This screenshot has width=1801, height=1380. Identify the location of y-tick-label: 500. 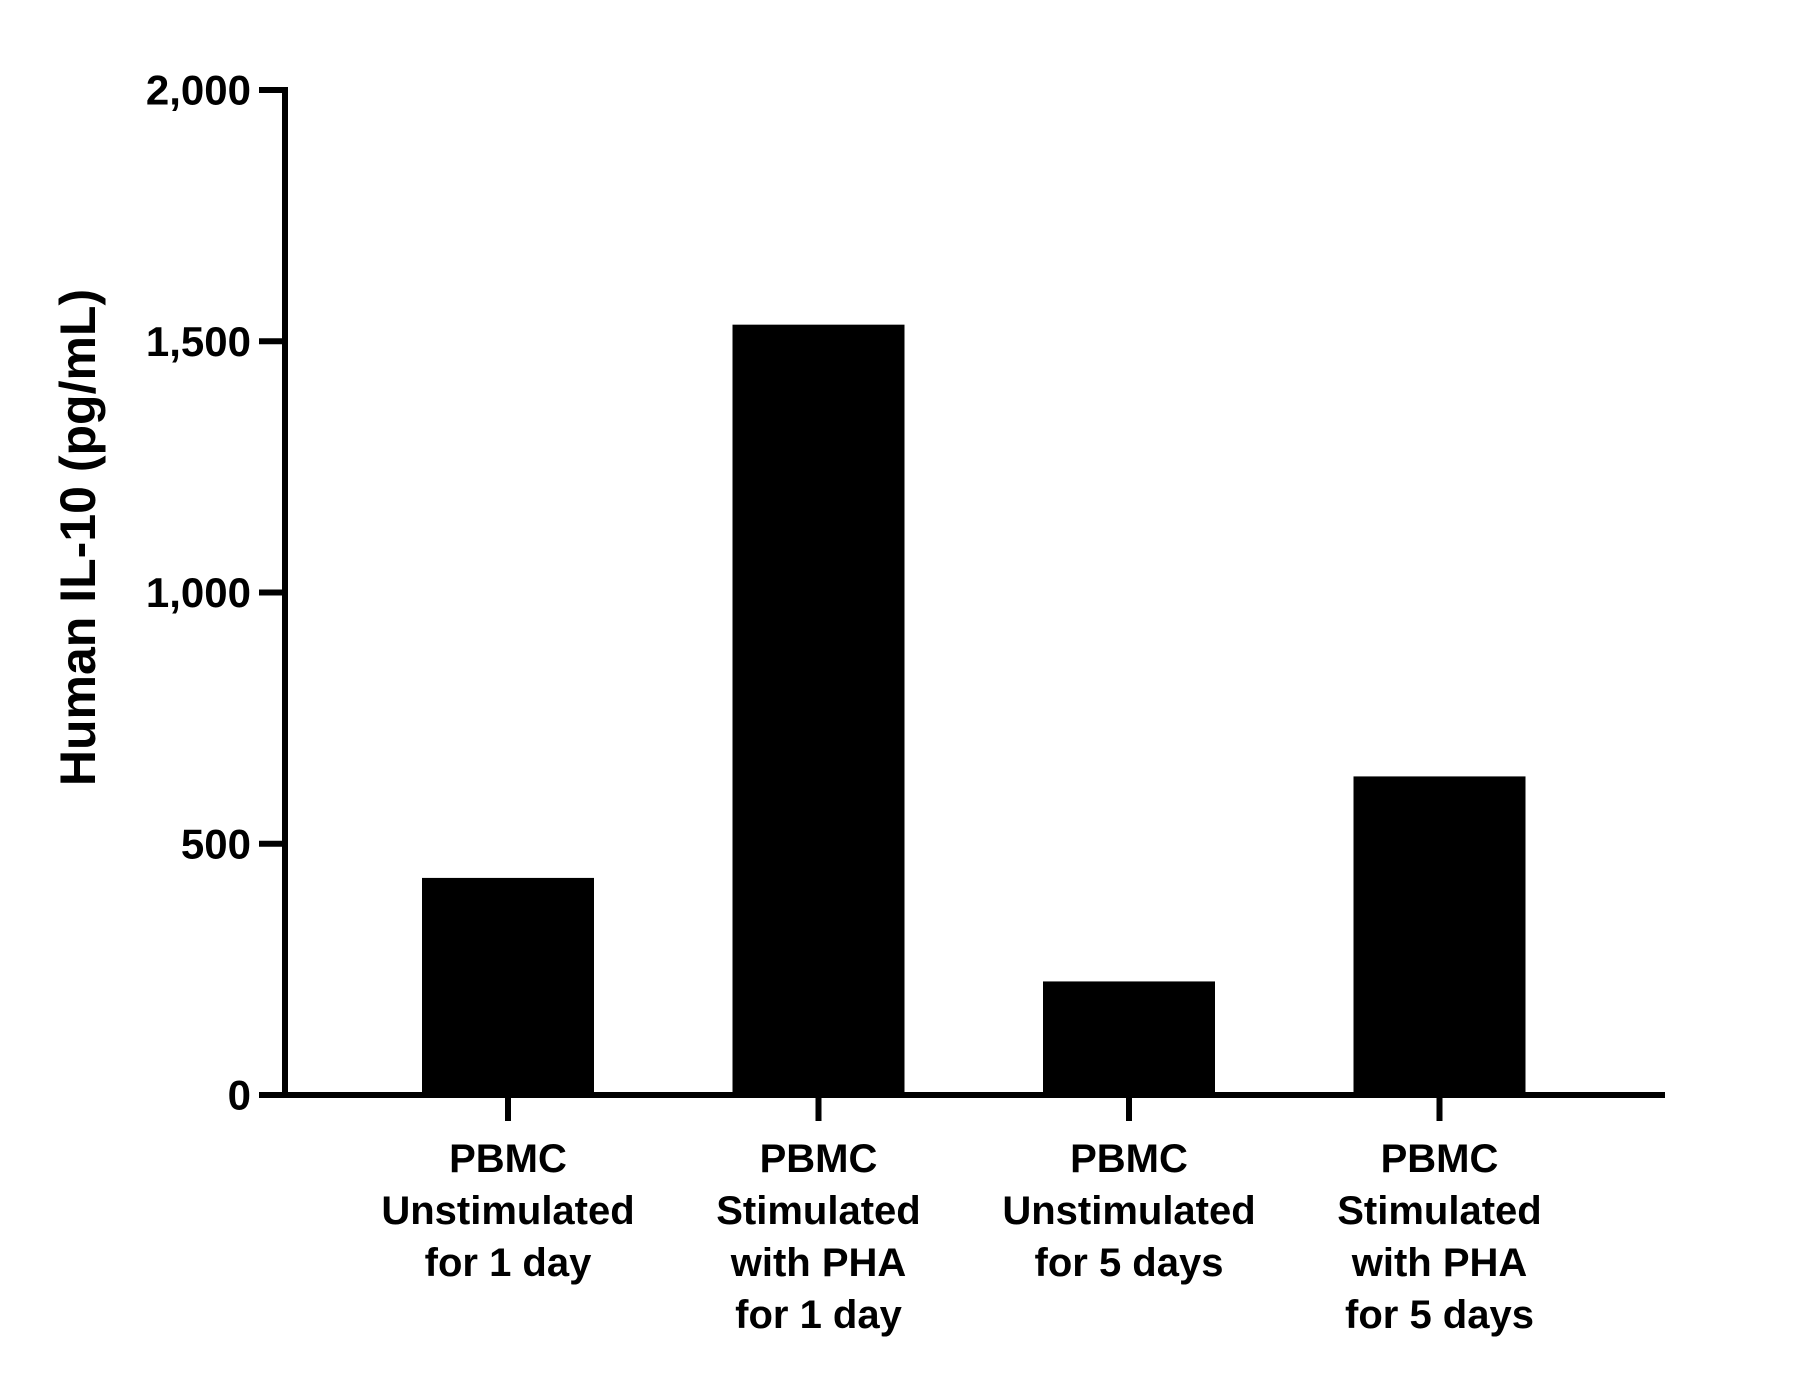
(216, 843).